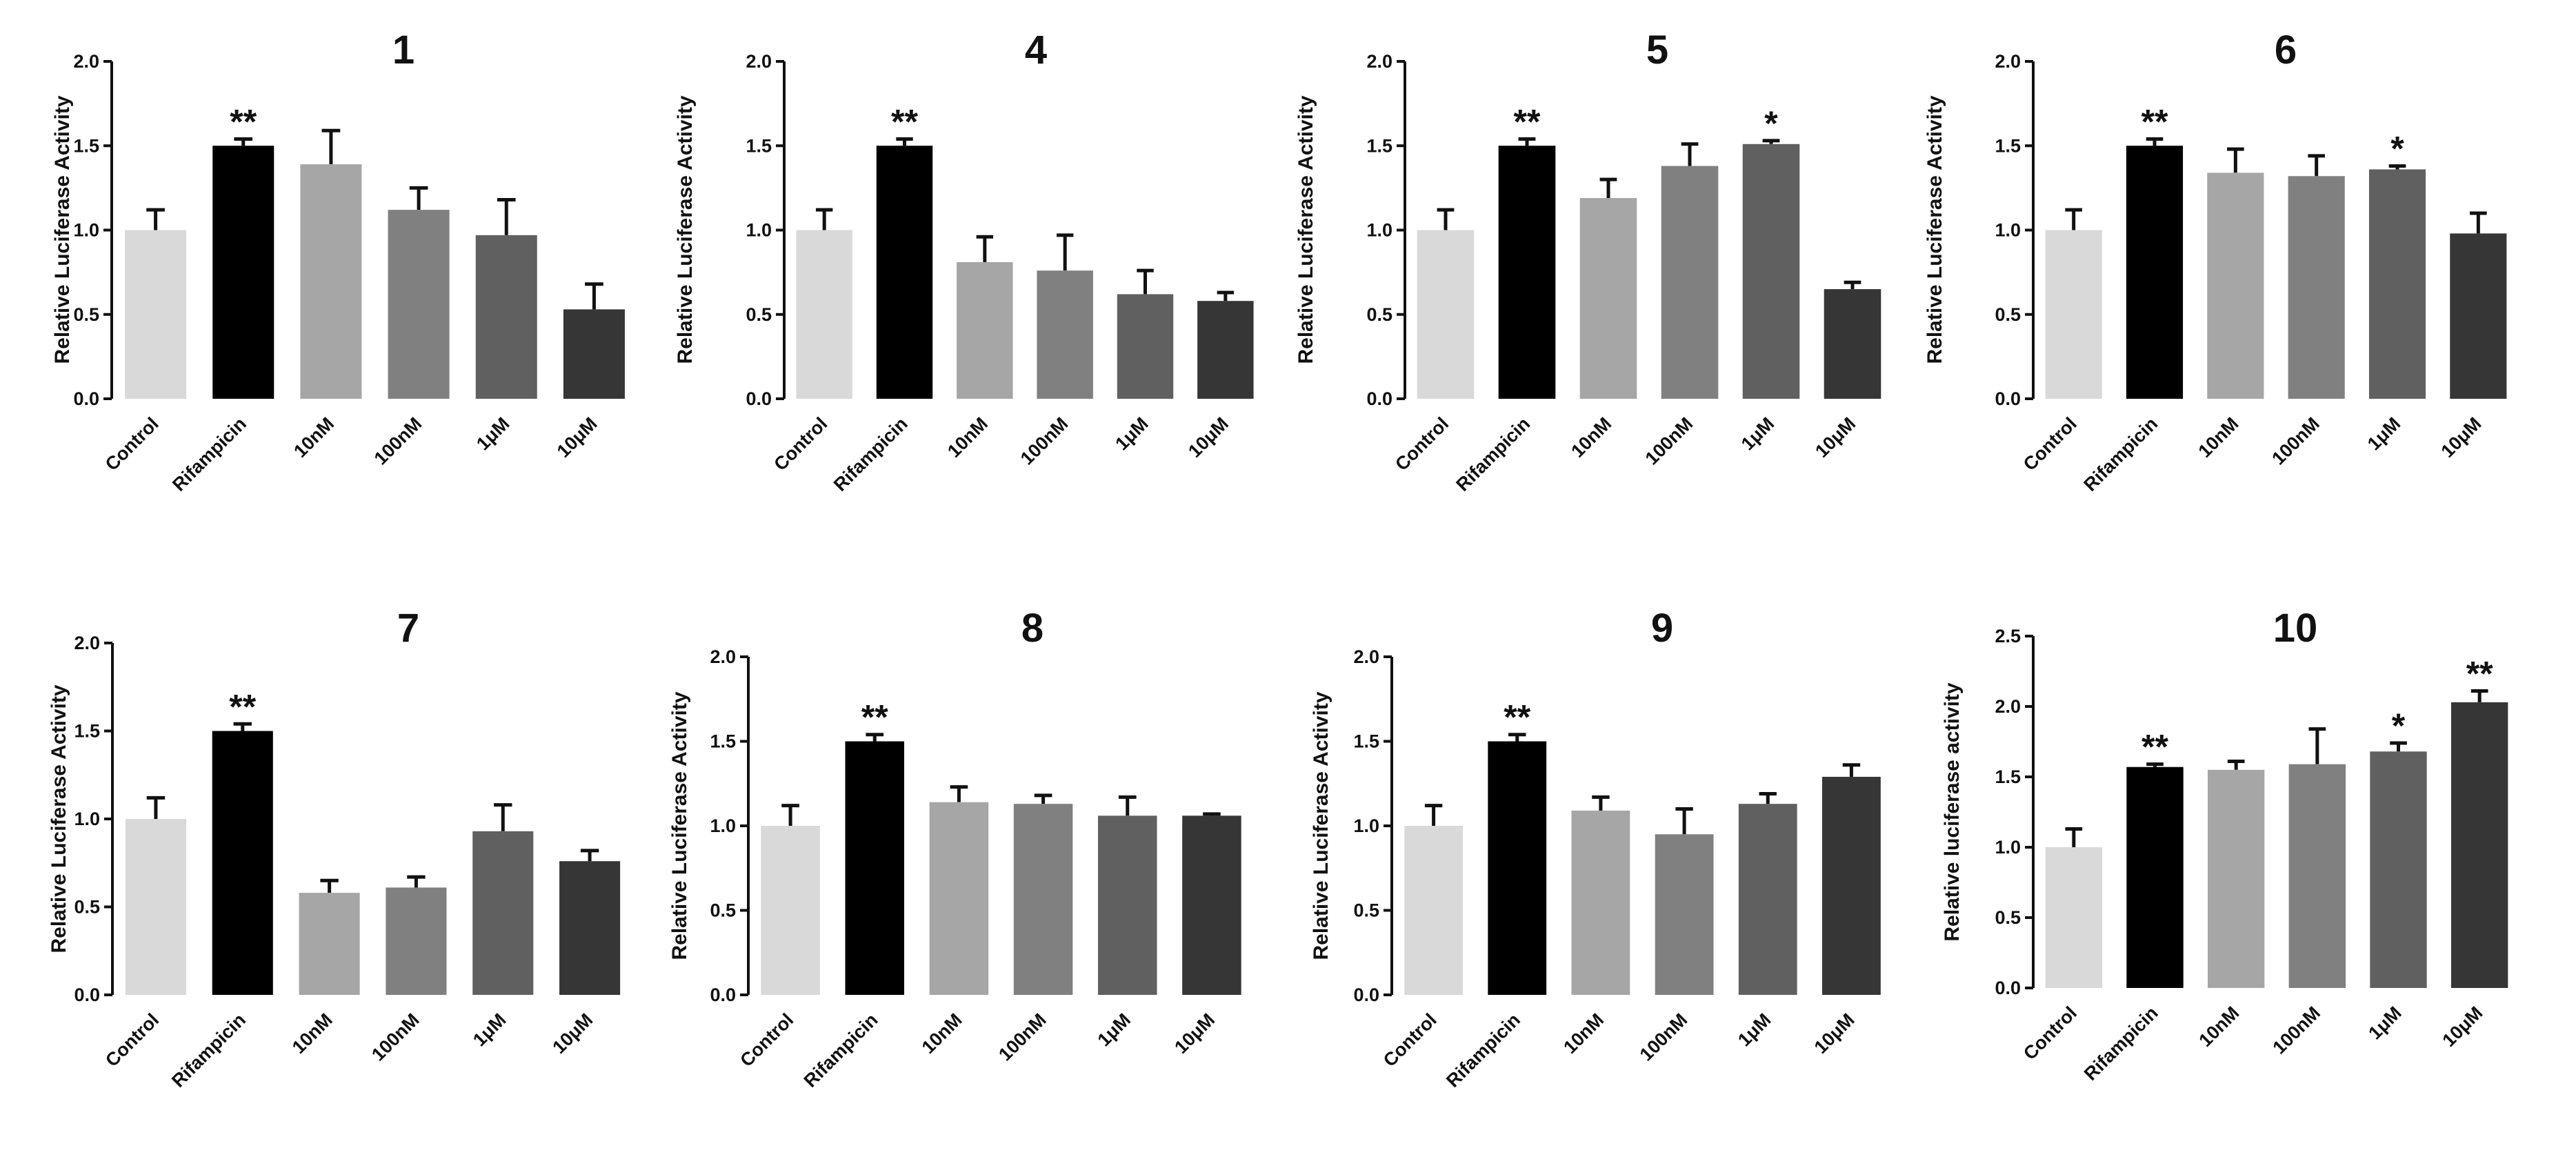 The image size is (2576, 1157). I want to click on chart-title: 6, so click(2286, 50).